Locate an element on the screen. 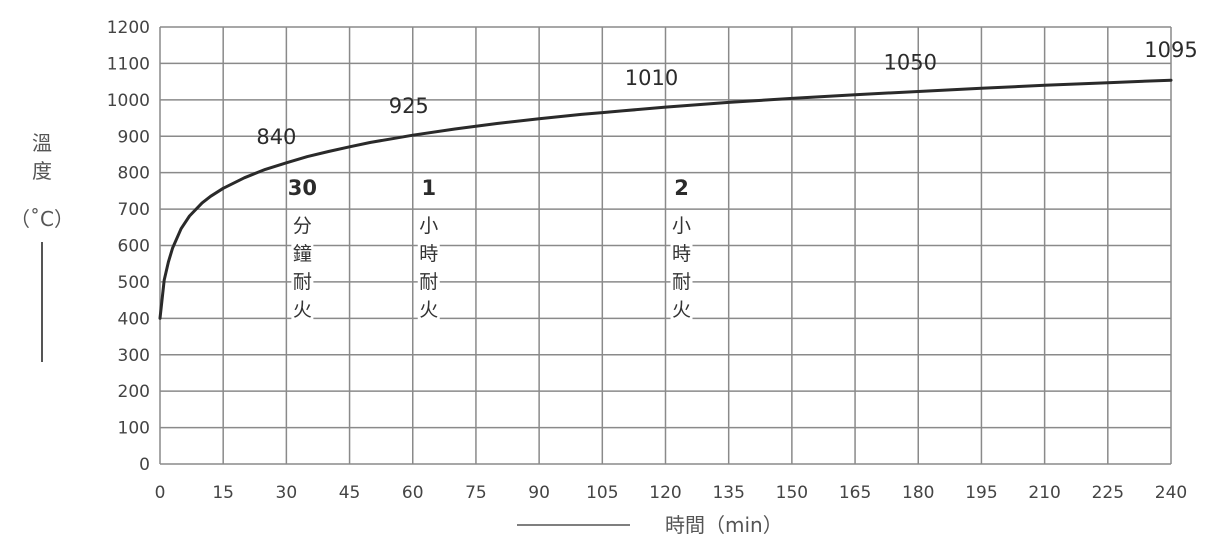 The height and width of the screenshot is (539, 1206). x-tick-label: 120 is located at coordinates (665, 493).